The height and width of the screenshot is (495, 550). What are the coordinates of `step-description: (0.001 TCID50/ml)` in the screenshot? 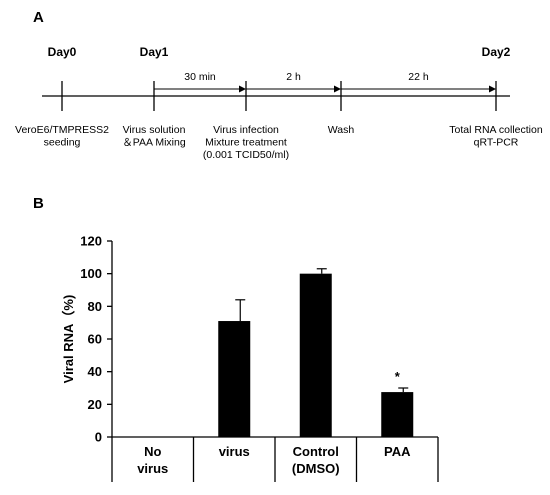 It's located at (246, 155).